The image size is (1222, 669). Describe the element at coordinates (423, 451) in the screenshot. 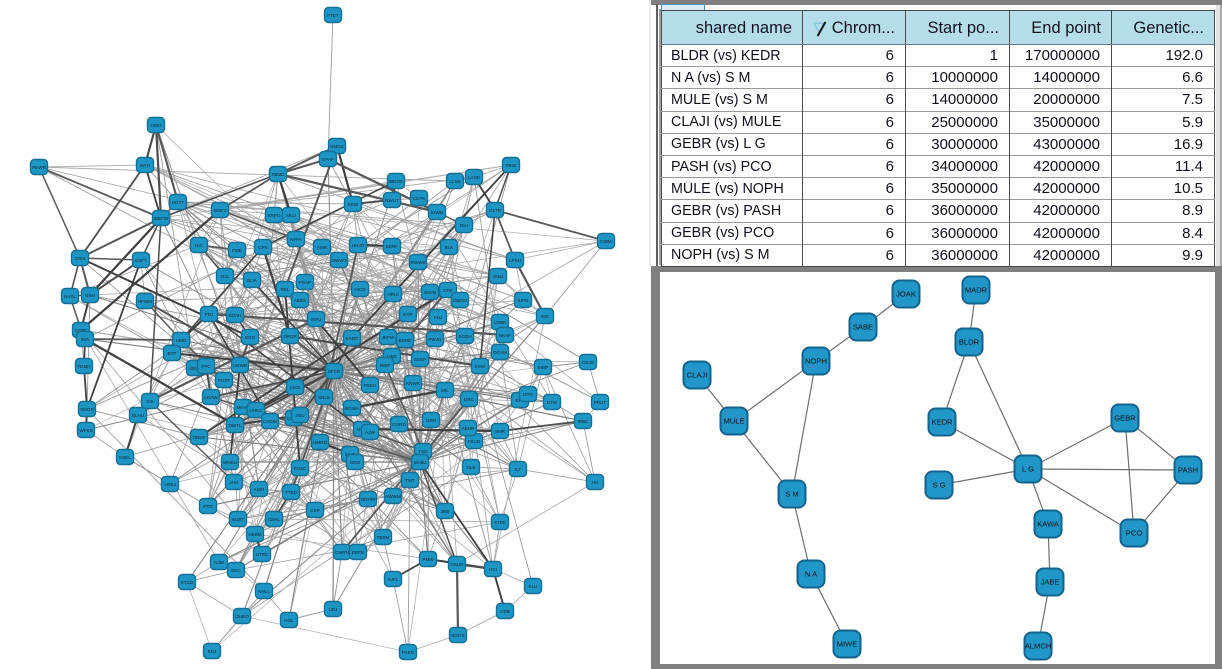

I see `svg-text: TSG` at that location.